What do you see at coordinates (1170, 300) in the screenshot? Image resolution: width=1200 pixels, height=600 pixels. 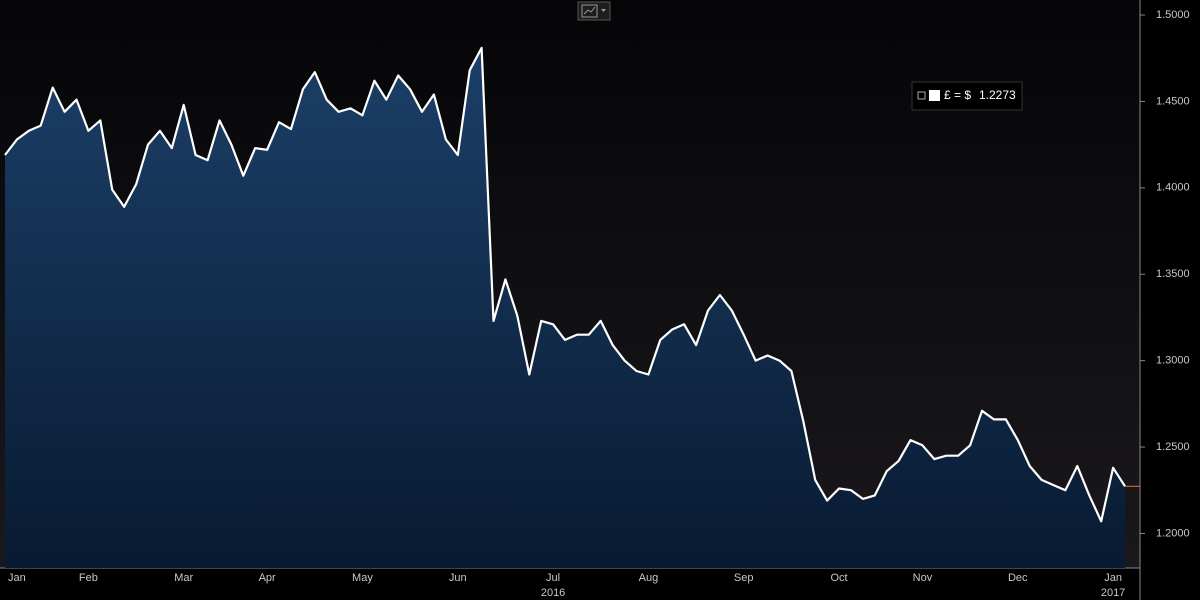 I see `y-axis-panel` at bounding box center [1170, 300].